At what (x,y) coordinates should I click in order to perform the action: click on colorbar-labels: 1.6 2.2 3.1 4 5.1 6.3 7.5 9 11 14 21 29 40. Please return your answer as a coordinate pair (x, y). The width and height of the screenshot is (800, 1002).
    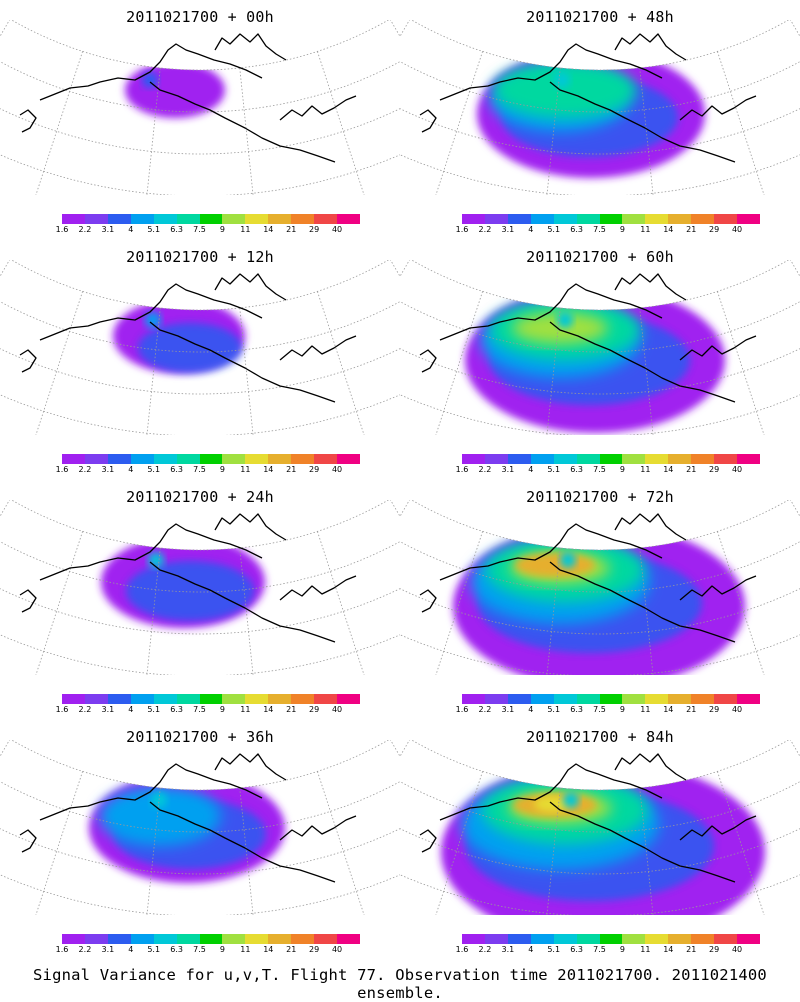
    Looking at the image, I should click on (208, 712).